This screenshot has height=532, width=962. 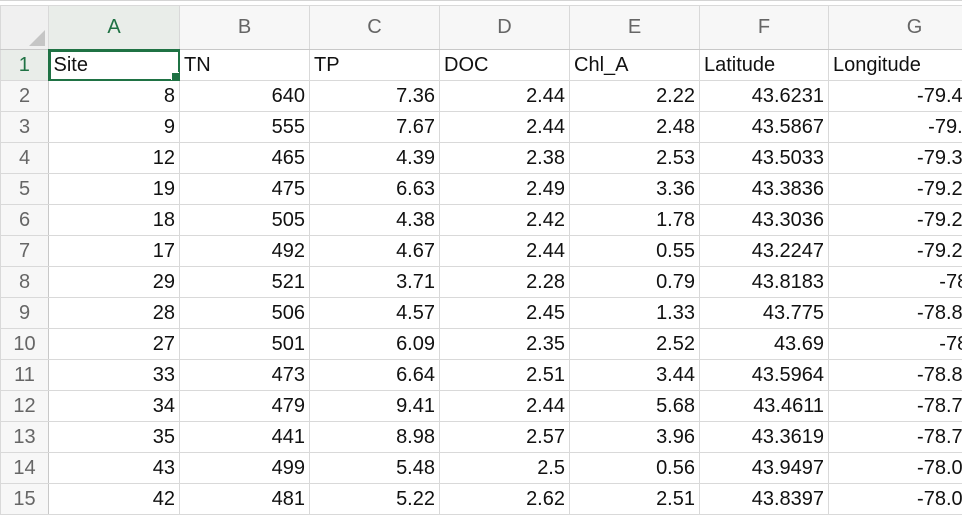 I want to click on column-header-g: G, so click(x=895, y=27).